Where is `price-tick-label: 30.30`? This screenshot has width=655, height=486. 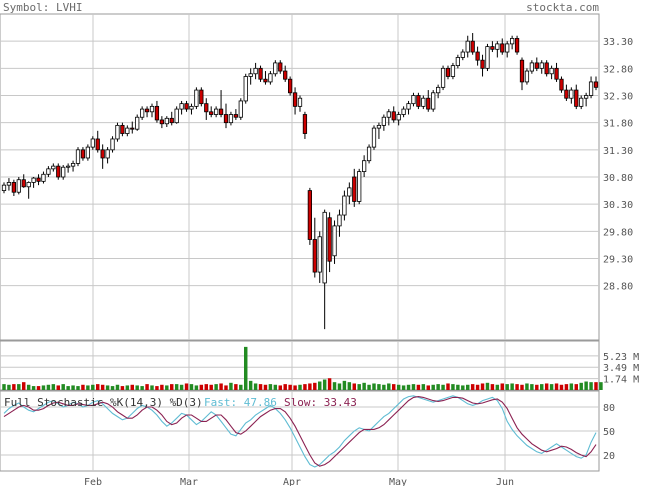 price-tick-label: 30.30 is located at coordinates (618, 205).